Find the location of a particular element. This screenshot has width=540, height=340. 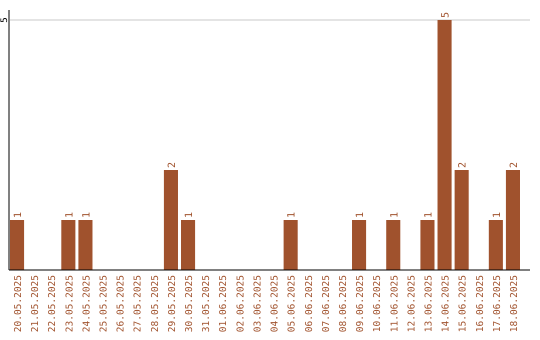

x-tick-label: 31.05.2025 is located at coordinates (206, 303).